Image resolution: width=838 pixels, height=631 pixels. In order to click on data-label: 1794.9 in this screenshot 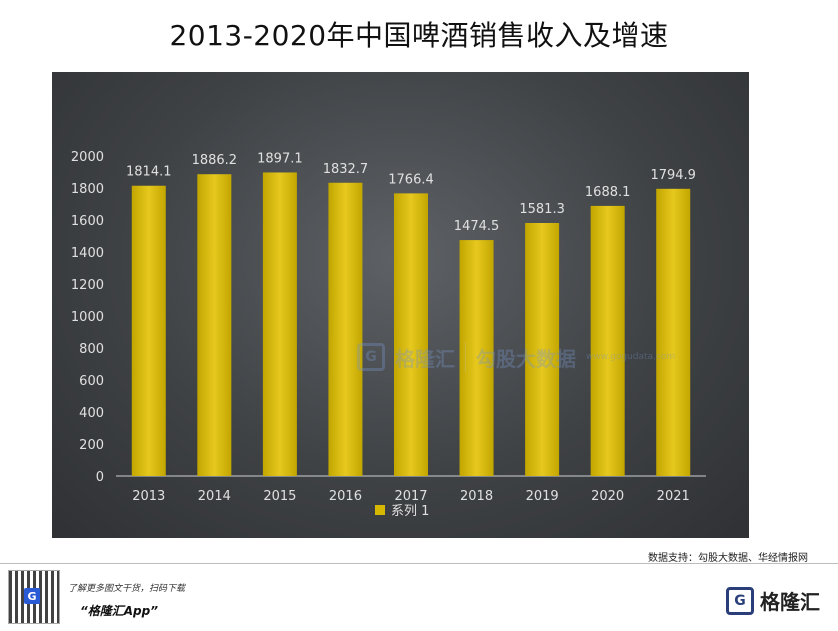, I will do `click(673, 175)`.